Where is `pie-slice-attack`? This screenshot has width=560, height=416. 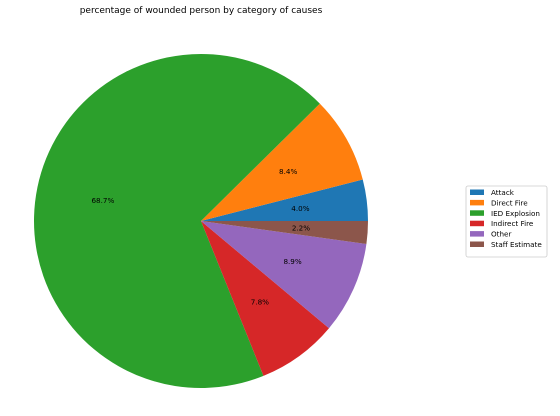
pie-slice-attack is located at coordinates (284, 200).